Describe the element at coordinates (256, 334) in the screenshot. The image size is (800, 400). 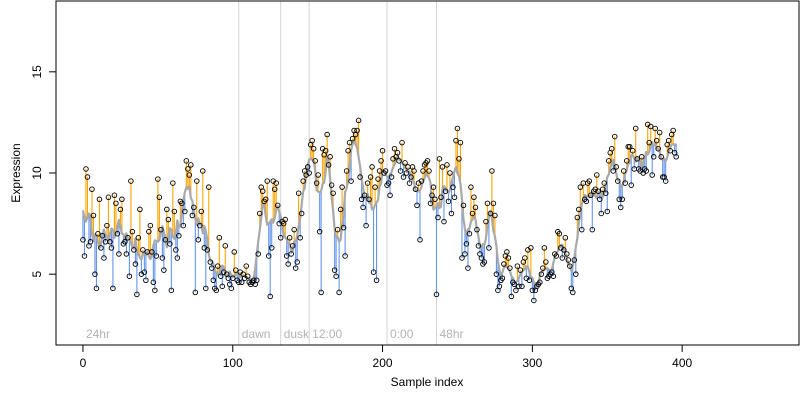
I see `annotation-label: dawn` at that location.